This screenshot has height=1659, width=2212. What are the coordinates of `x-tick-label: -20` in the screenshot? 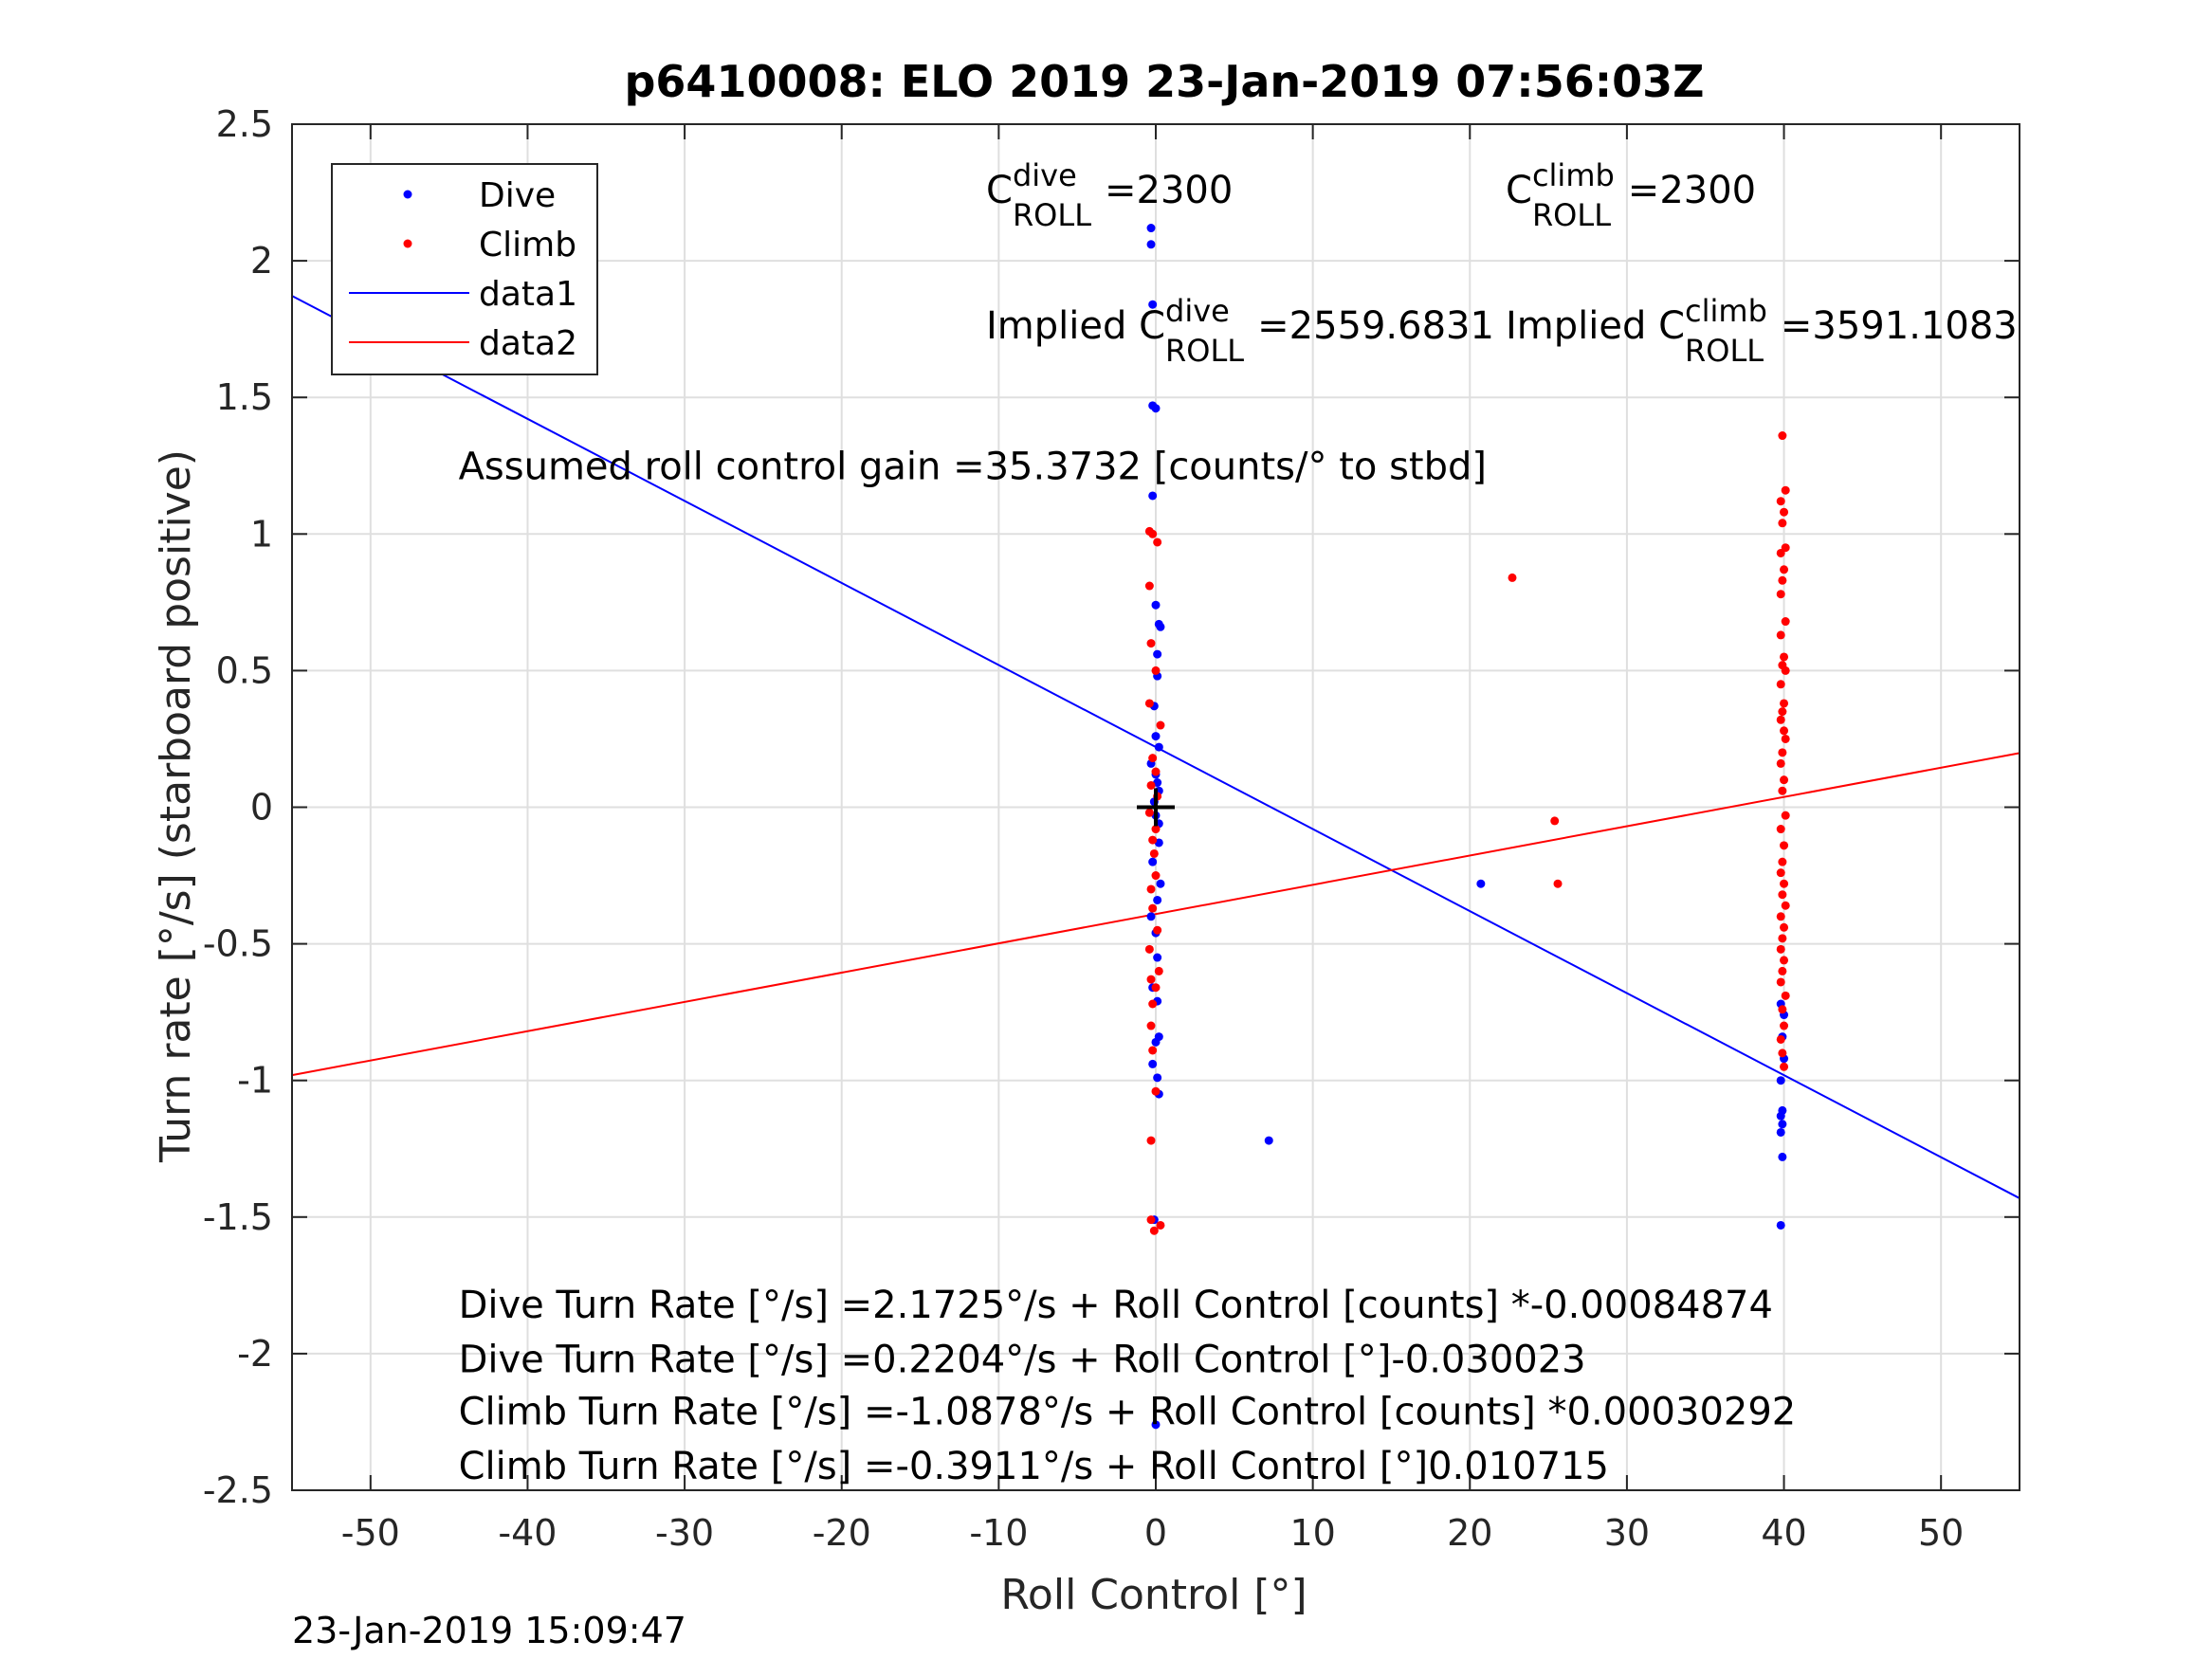 It's located at (842, 1533).